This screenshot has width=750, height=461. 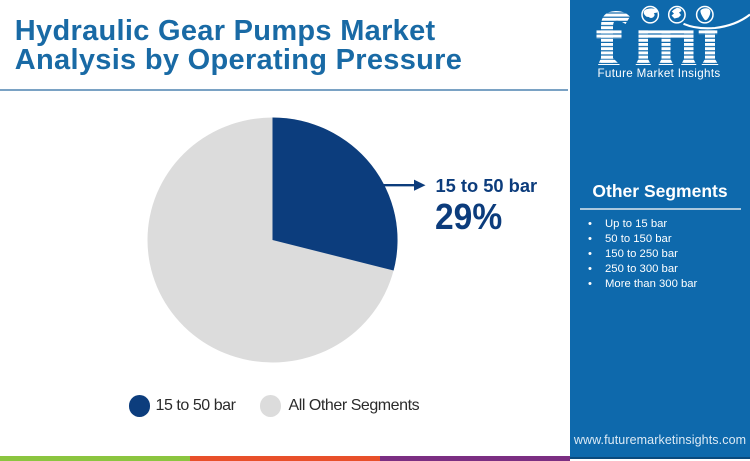 I want to click on svg-text: Future Market Insights, so click(x=659, y=73).